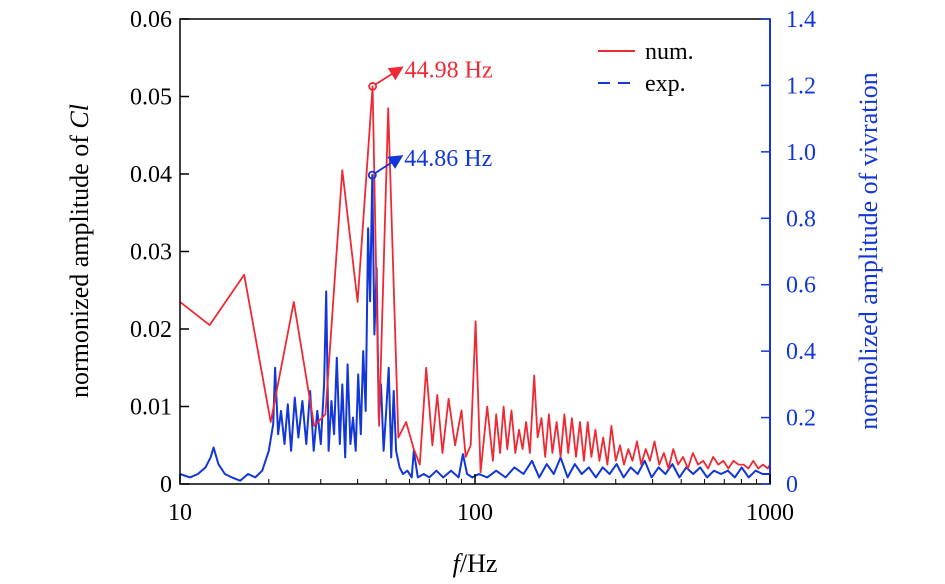  Describe the element at coordinates (801, 286) in the screenshot. I see `y-right-tick-label: 0.6` at that location.